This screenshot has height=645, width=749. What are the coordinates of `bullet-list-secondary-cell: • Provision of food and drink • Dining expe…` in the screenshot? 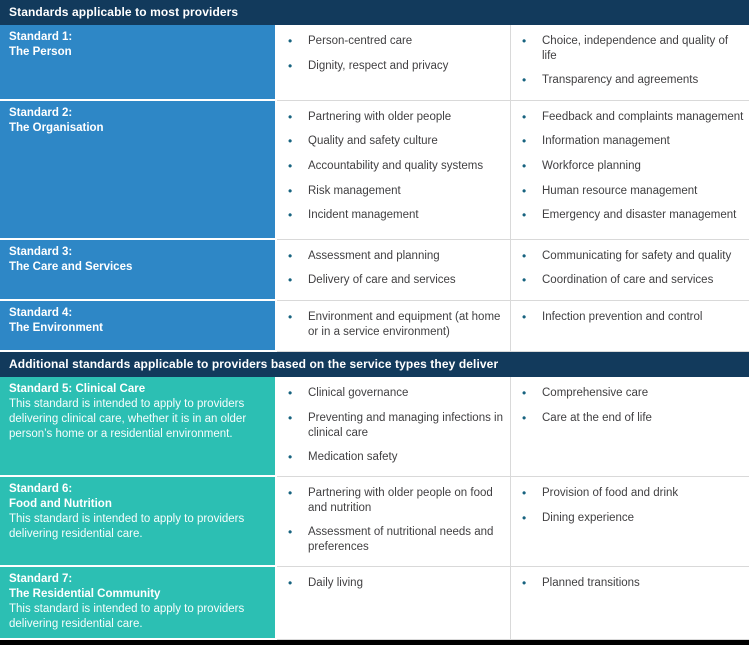 It's located at (629, 522).